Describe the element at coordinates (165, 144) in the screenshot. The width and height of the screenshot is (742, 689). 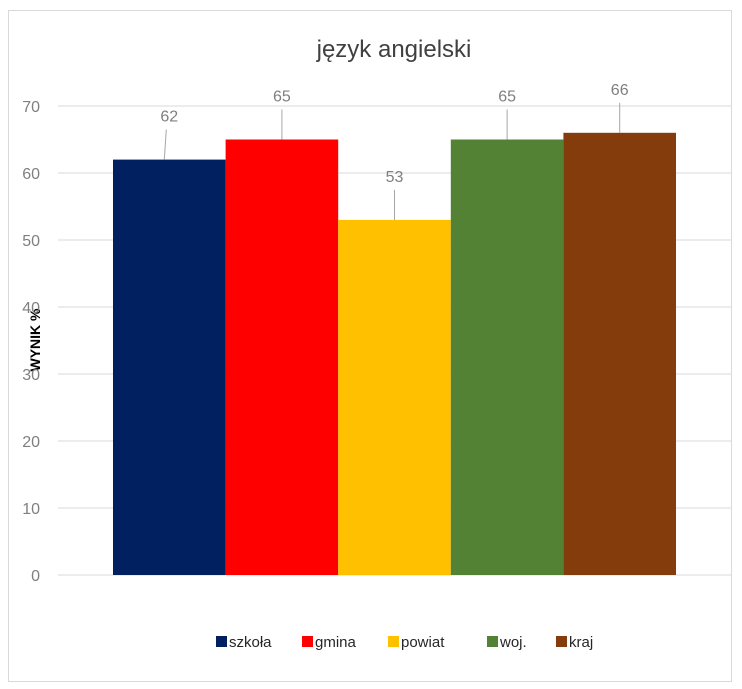
I see `data-label-leader` at that location.